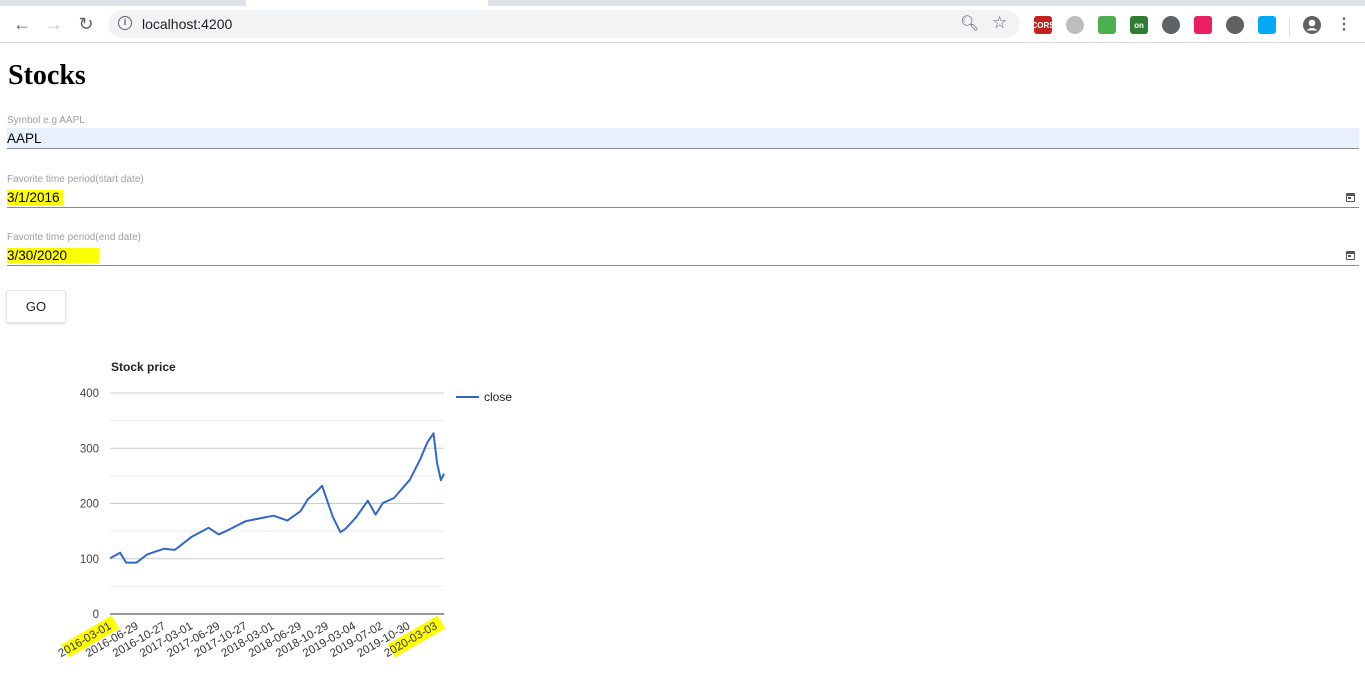 The image size is (1365, 688). I want to click on end-date-field: Favorite time period(end date) 3/30/2020, so click(683, 248).